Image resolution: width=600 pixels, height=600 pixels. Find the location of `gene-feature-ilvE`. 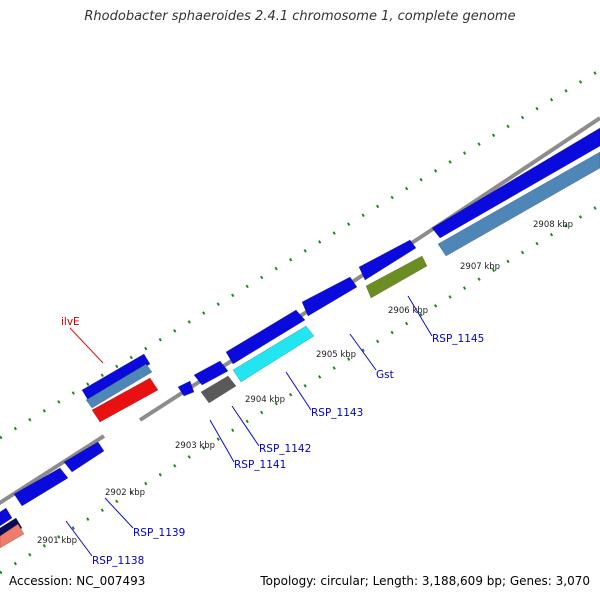

gene-feature-ilvE is located at coordinates (125, 400).